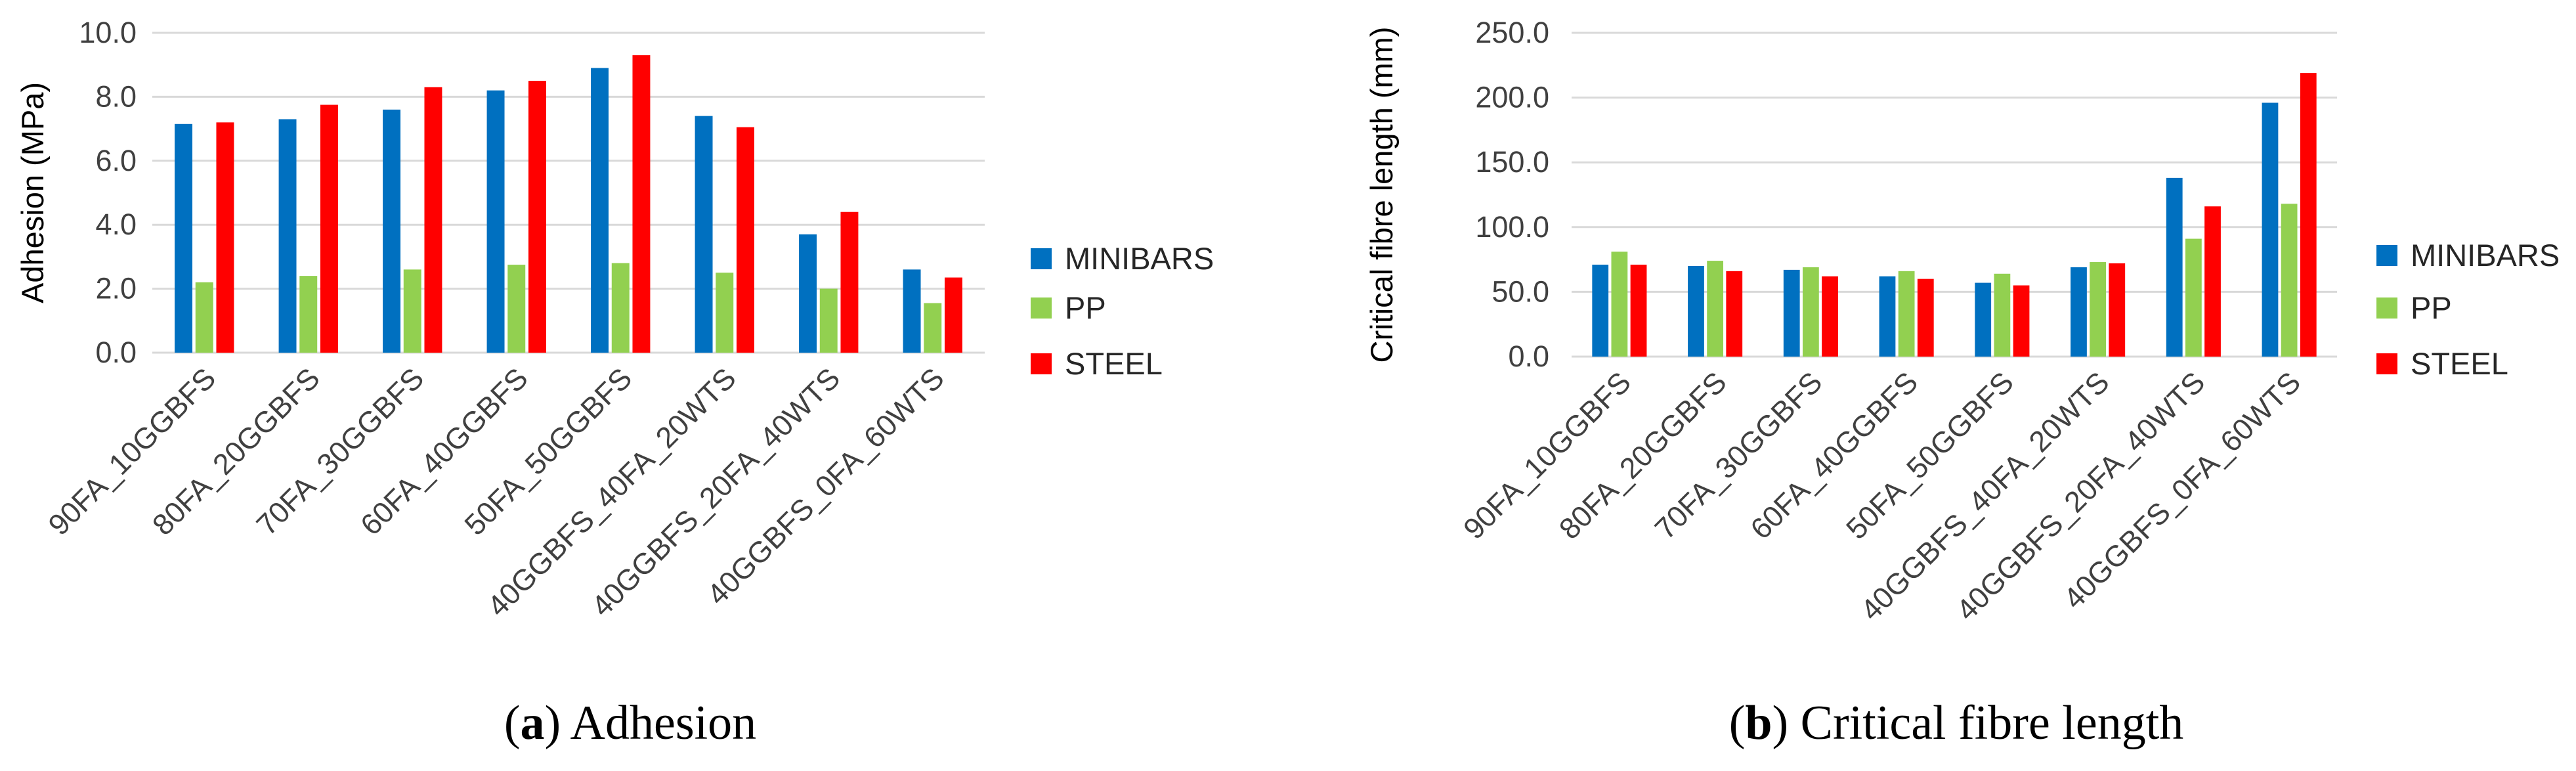  What do you see at coordinates (650, 723) in the screenshot?
I see `caption-text: ) Adhesion` at bounding box center [650, 723].